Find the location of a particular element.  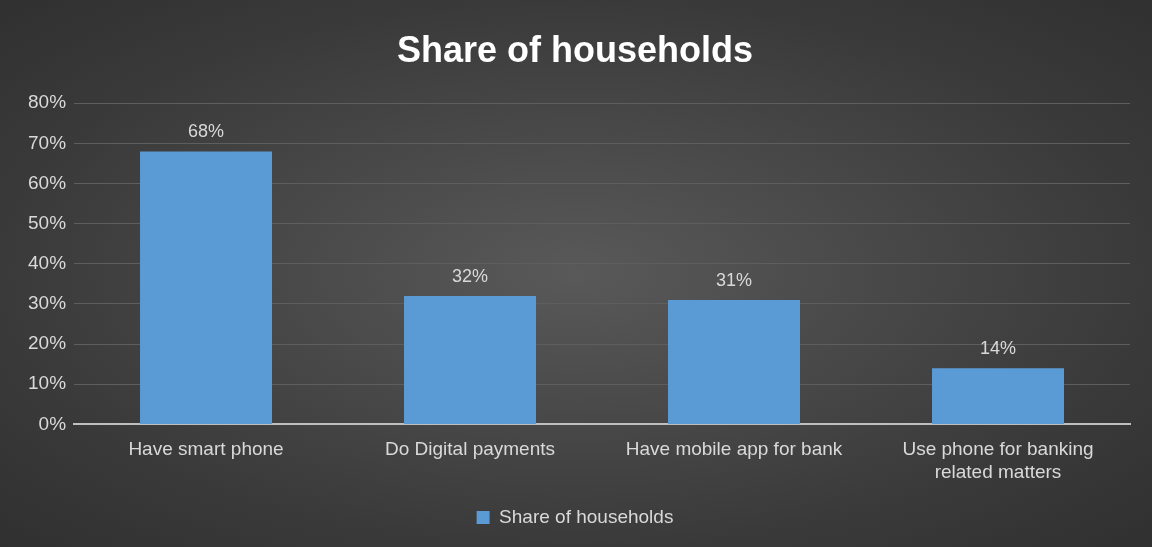

data-label: 68% is located at coordinates (206, 131).